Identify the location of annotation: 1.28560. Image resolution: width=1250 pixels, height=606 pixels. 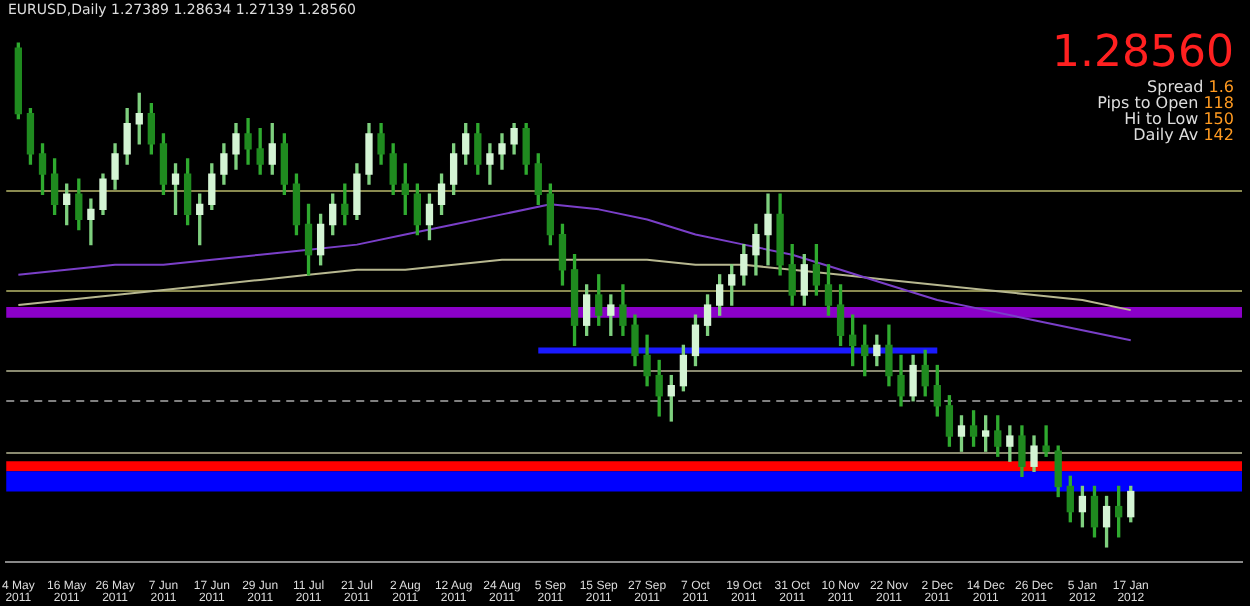
(1143, 53).